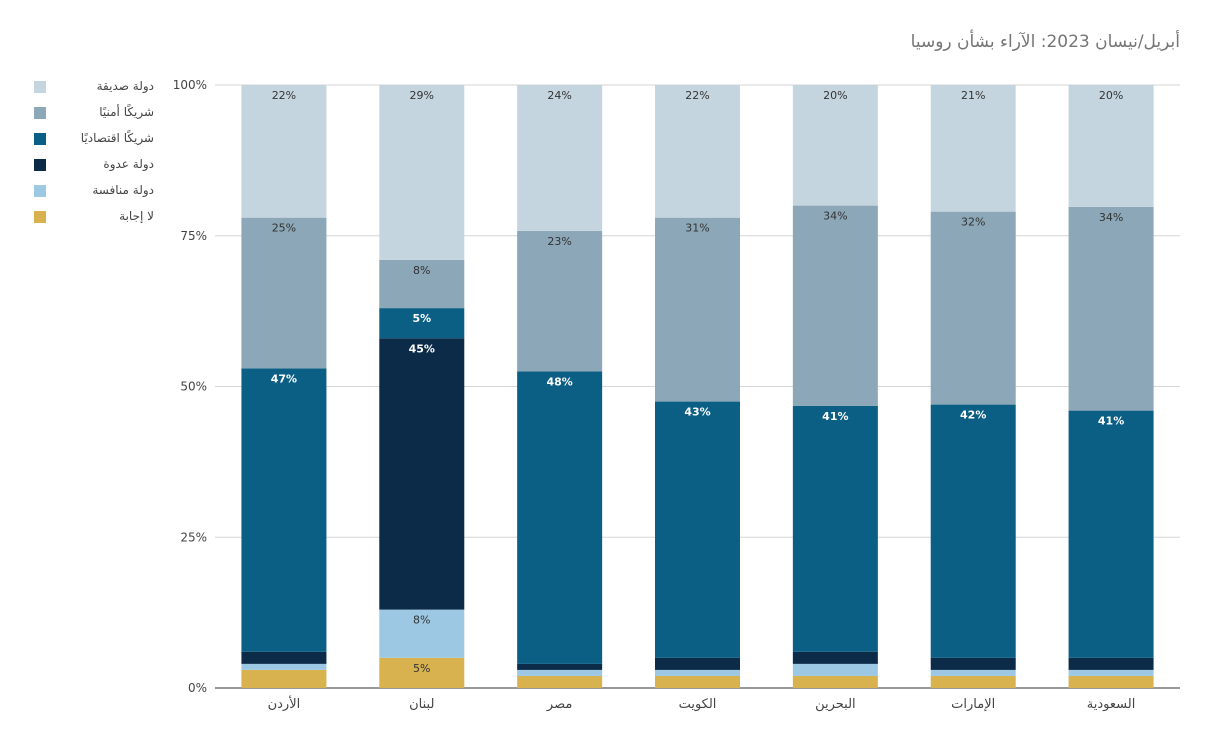 Image resolution: width=1214 pixels, height=746 pixels. What do you see at coordinates (197, 688) in the screenshot?
I see `y-tick-label: 0%` at bounding box center [197, 688].